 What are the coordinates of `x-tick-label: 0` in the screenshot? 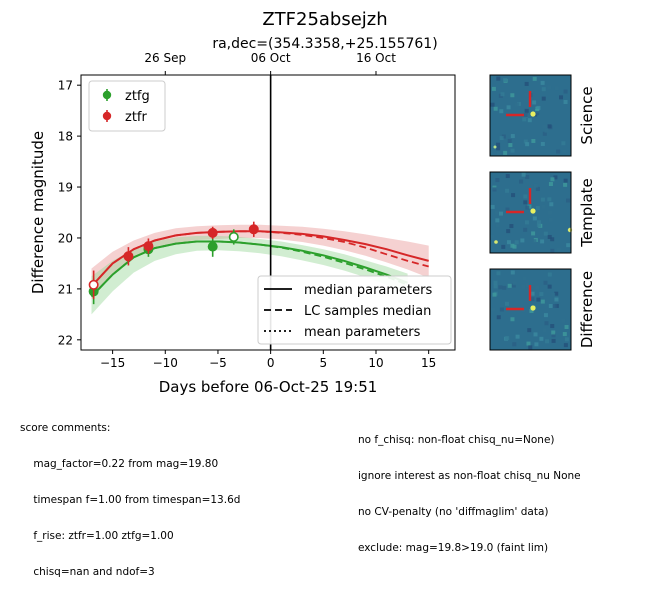 It's located at (271, 363).